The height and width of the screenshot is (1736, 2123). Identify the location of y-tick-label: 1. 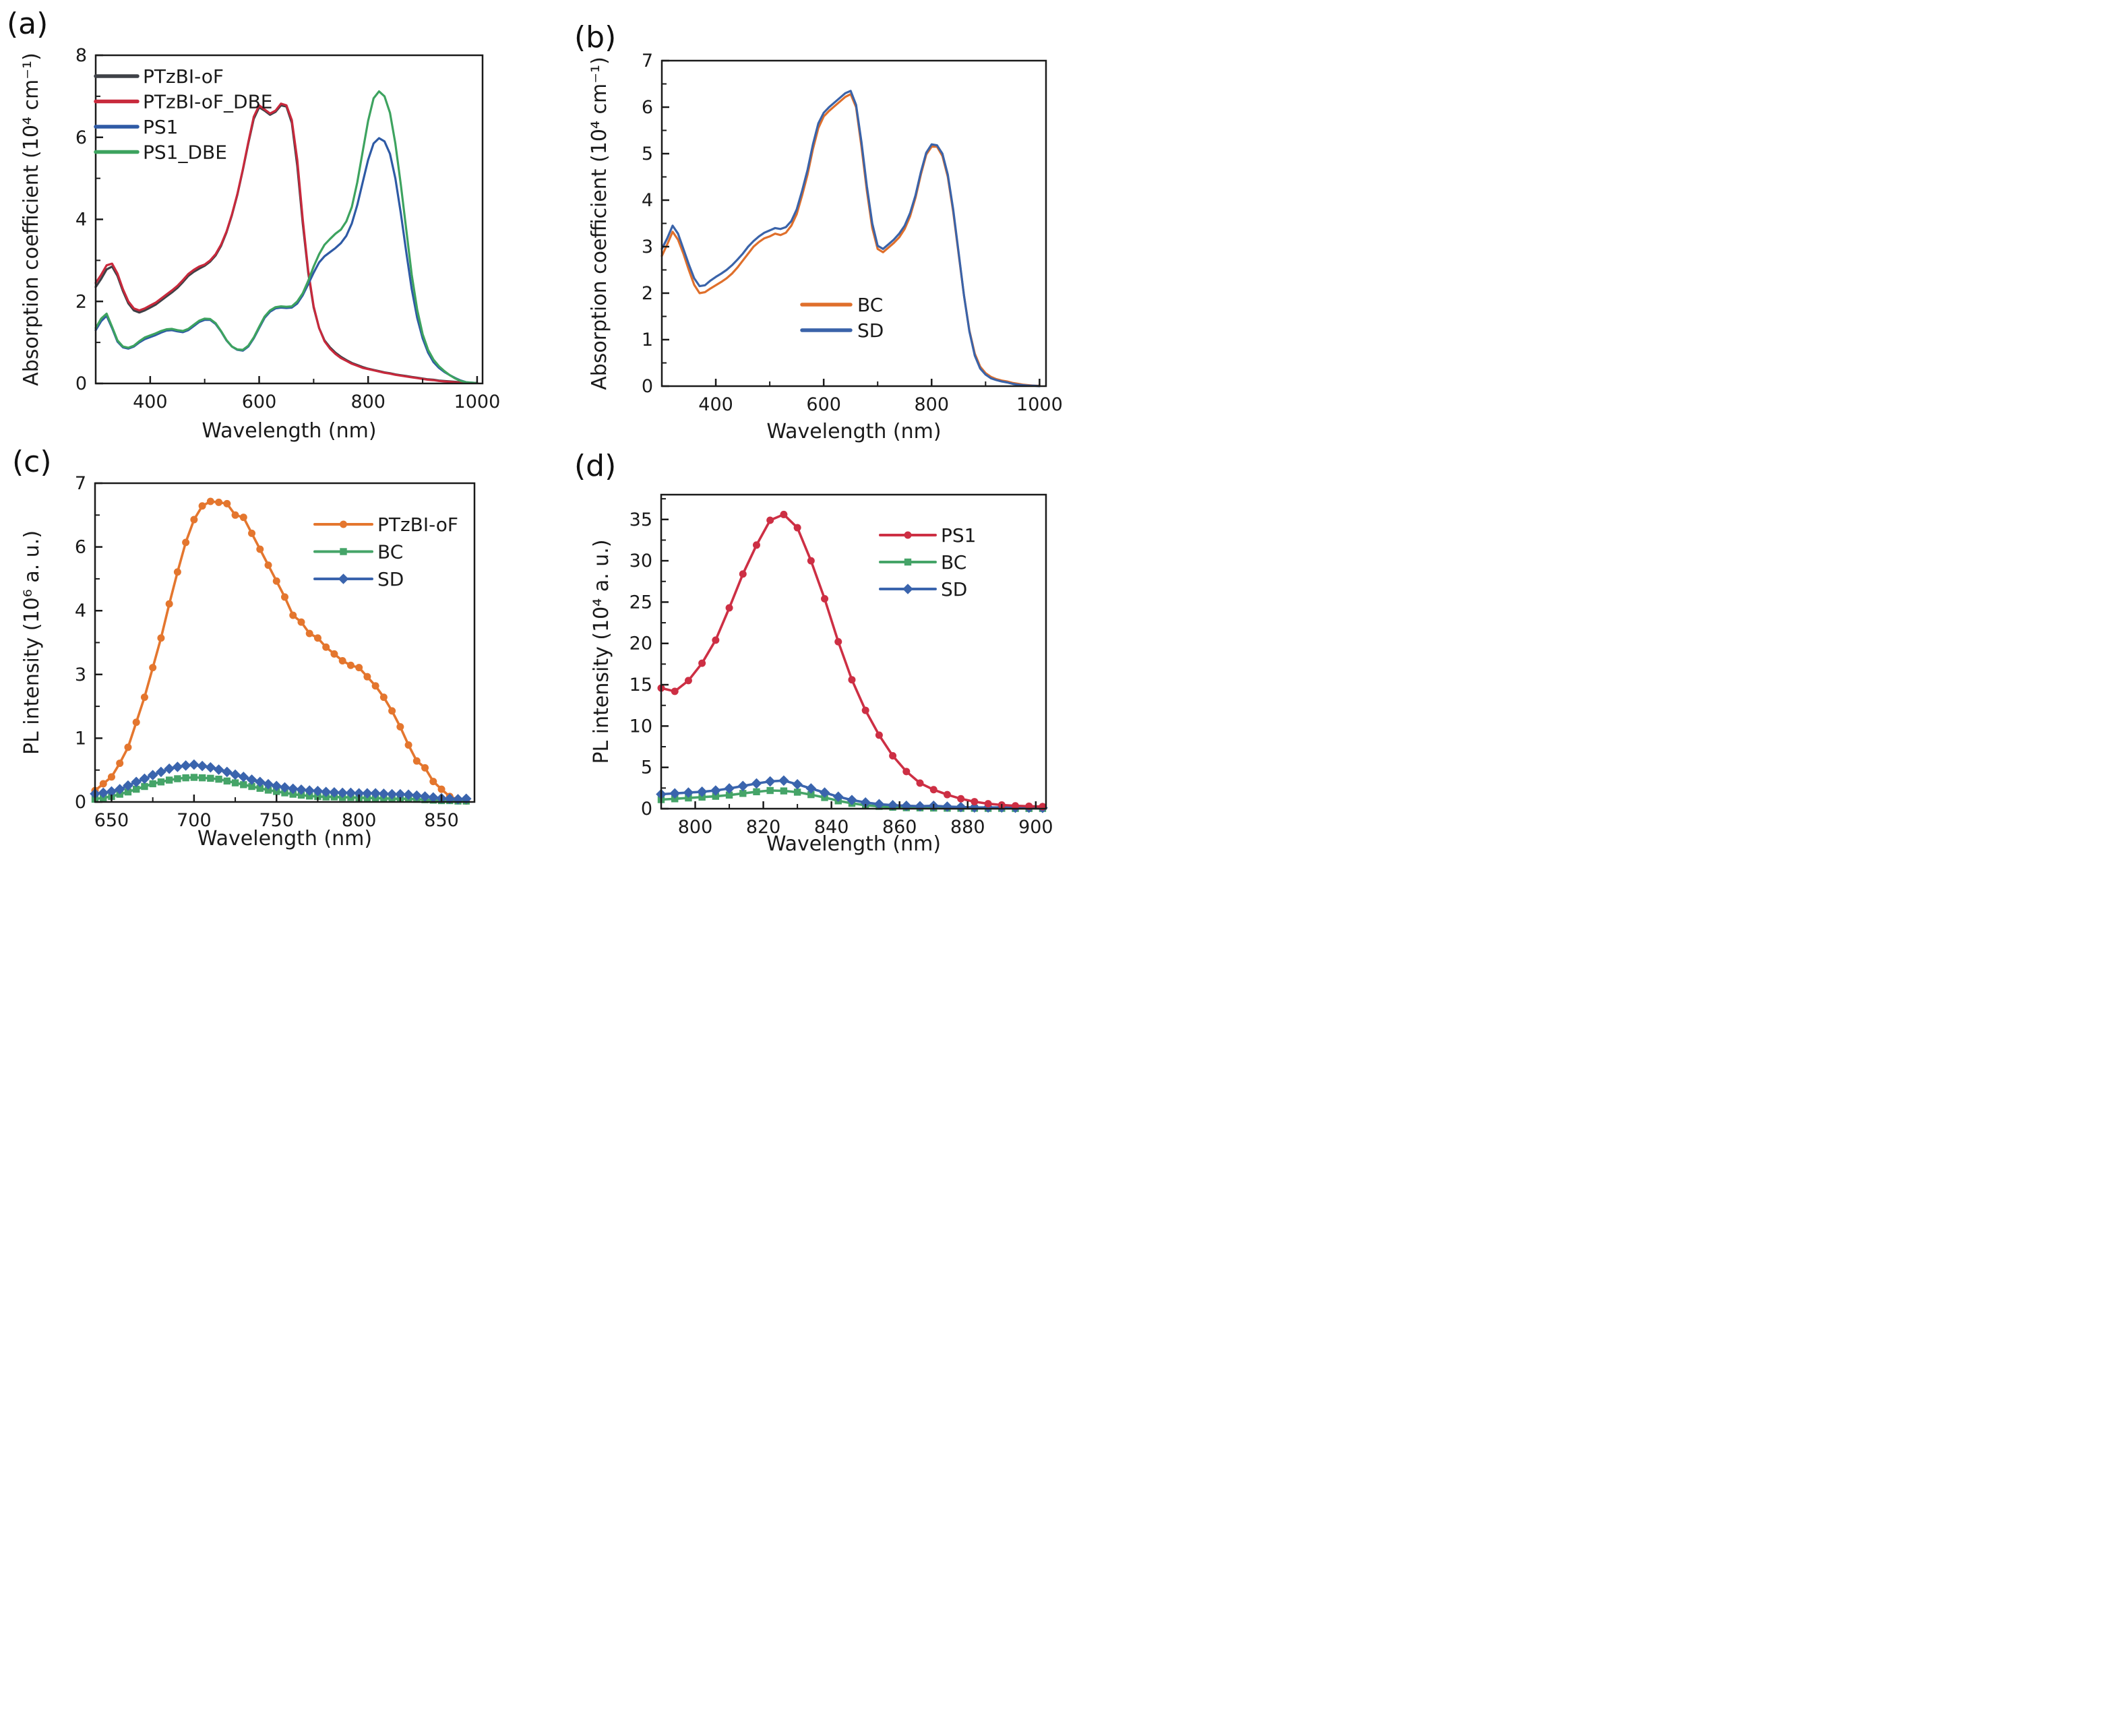
(80, 738).